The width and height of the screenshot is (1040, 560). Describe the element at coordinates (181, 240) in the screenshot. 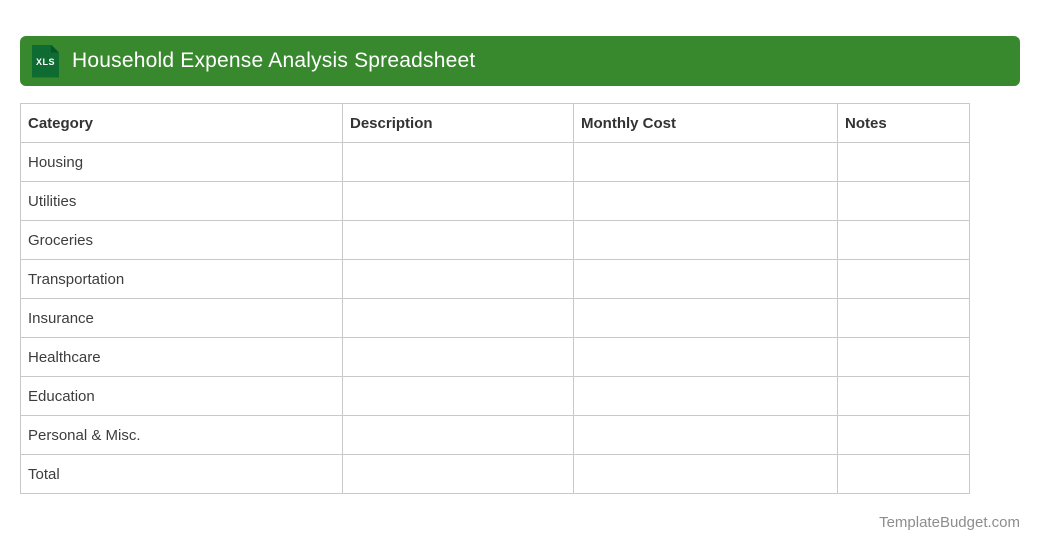

I see `cell-category: Groceries` at that location.